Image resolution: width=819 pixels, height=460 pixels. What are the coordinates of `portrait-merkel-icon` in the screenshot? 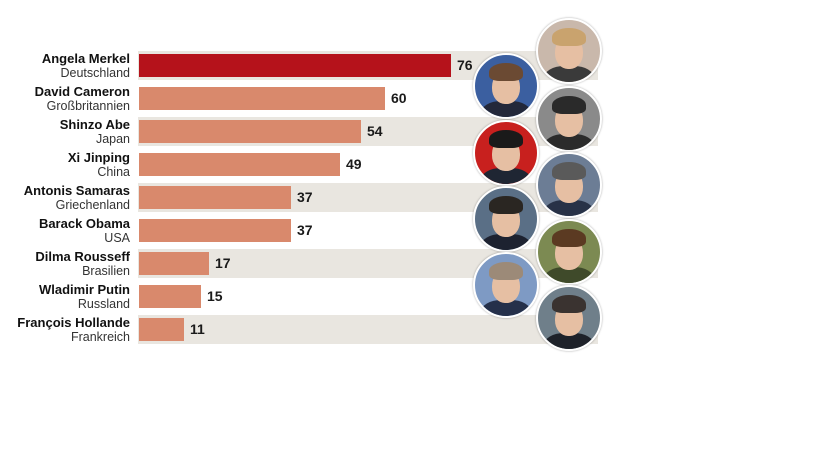 It's located at (569, 51).